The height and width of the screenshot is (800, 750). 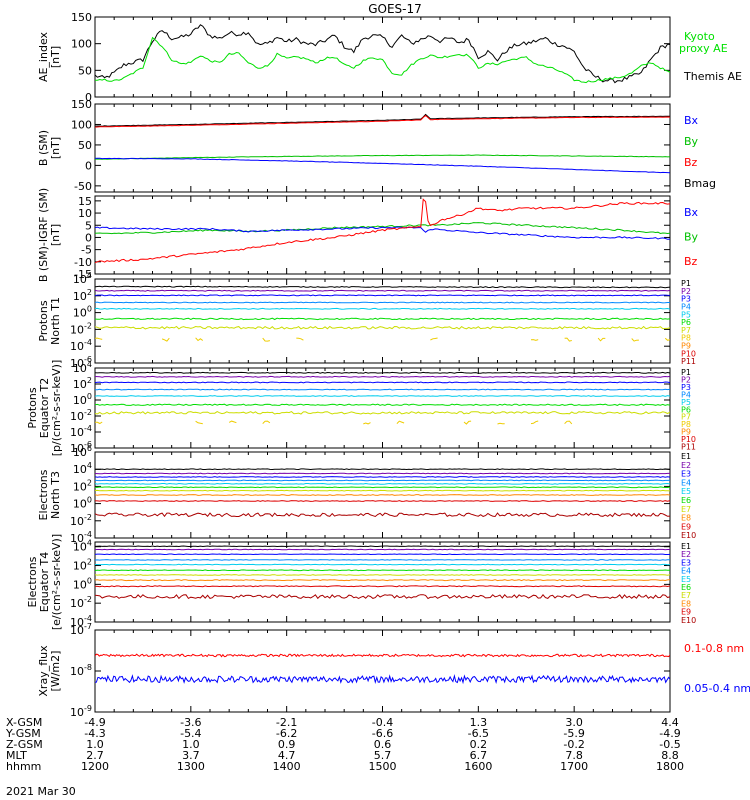 What do you see at coordinates (686, 465) in the screenshot?
I see `legend-item: E2` at bounding box center [686, 465].